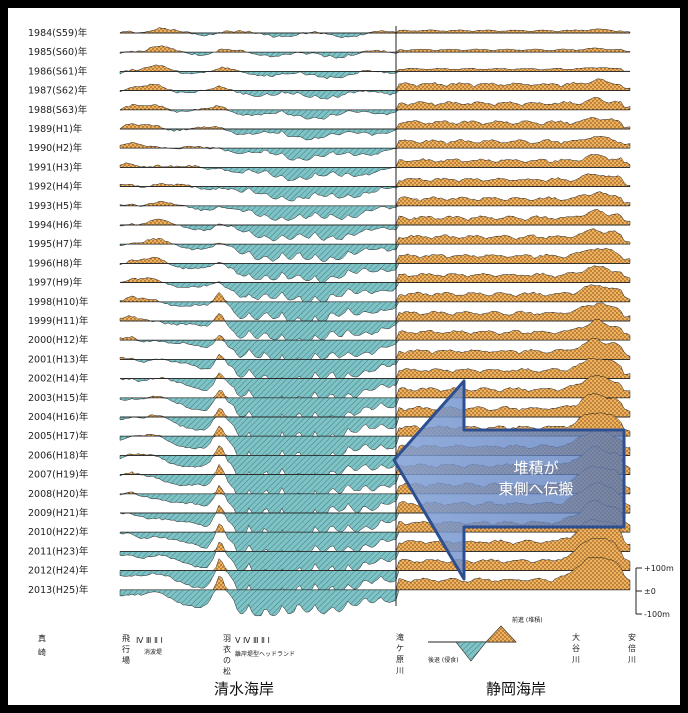  I want to click on arrow-text-line2: 東側へ伝搬, so click(535, 489).